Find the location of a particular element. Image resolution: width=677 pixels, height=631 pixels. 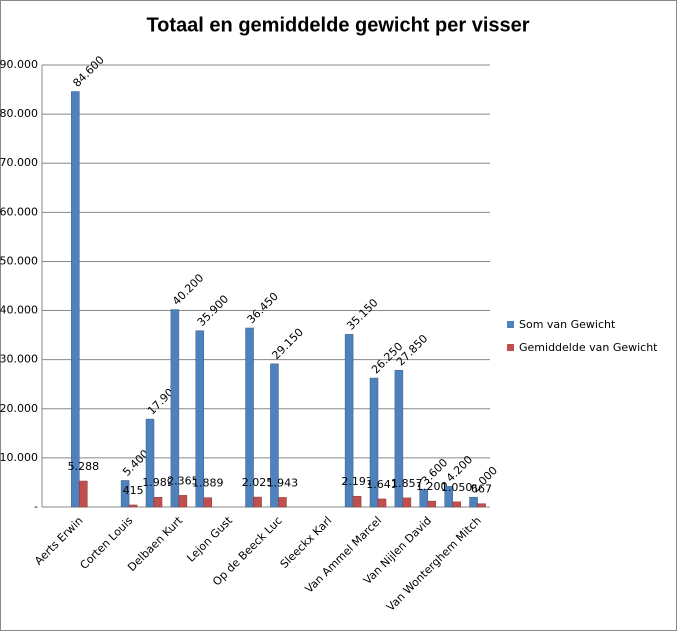

y-tick-label: 20.000 is located at coordinates (19, 408).